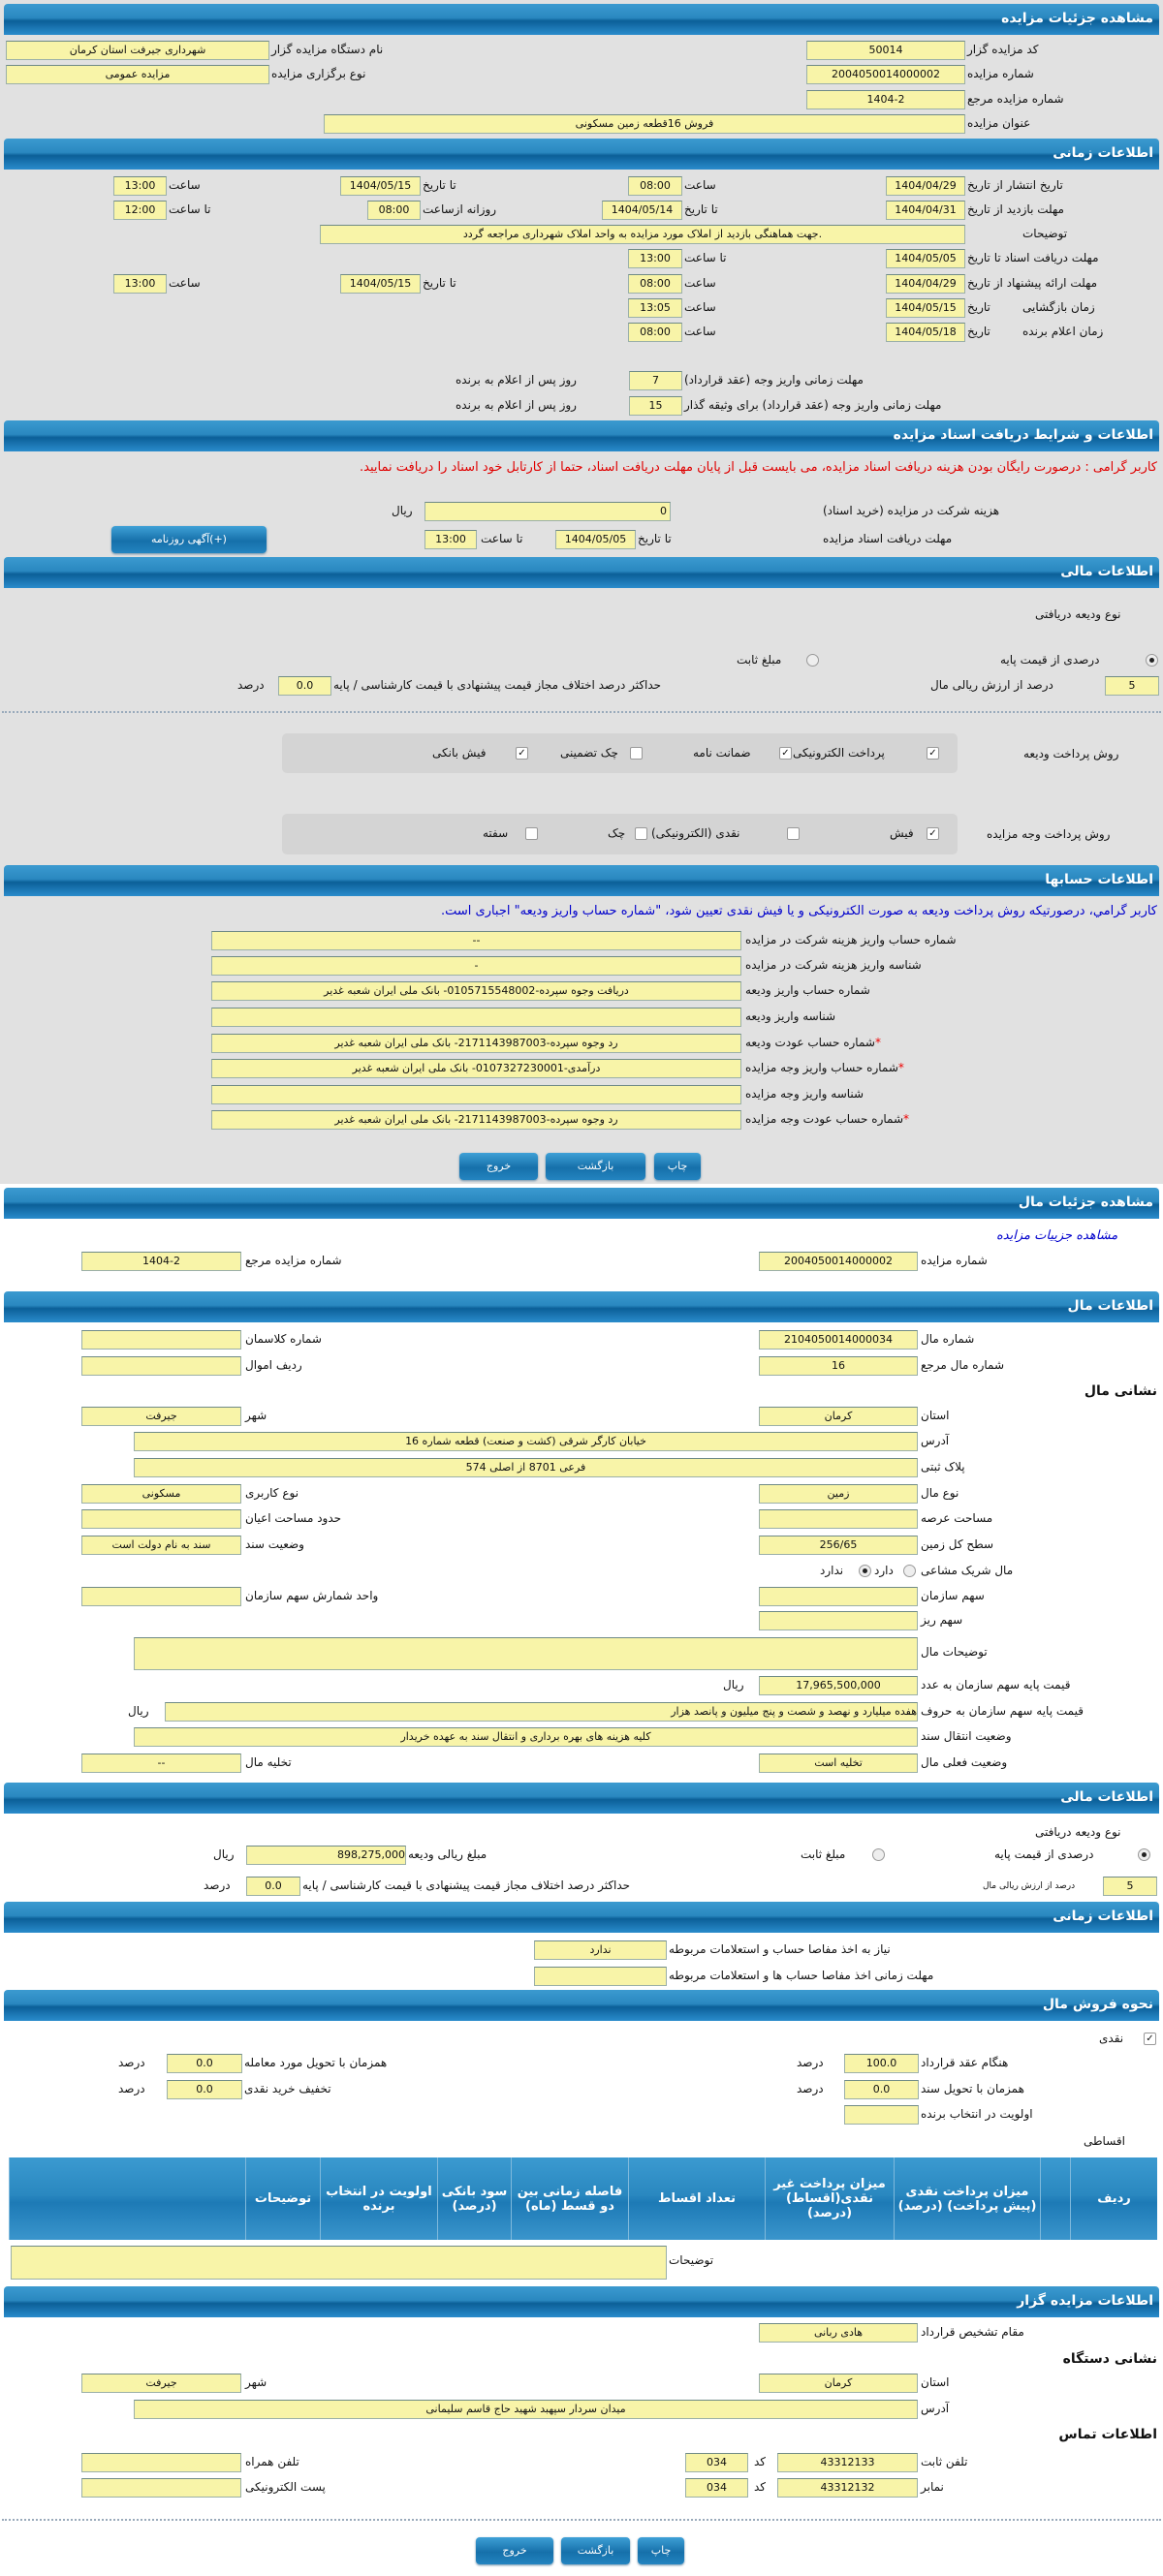 Image resolution: width=1163 pixels, height=2576 pixels. I want to click on shared-has-radio, so click(909, 1571).